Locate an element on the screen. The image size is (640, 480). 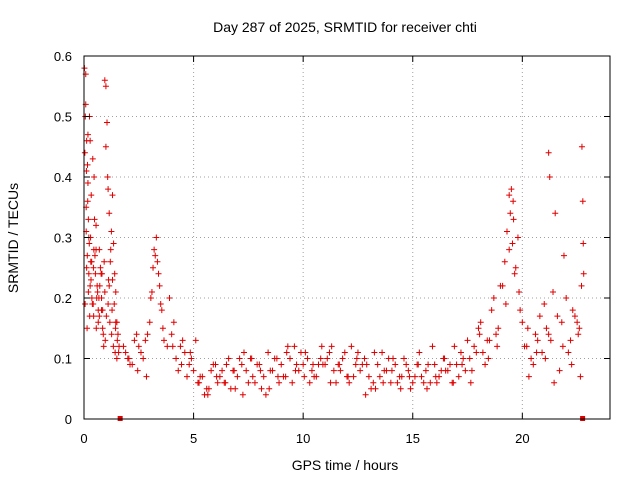
x-tick-label: 15 is located at coordinates (413, 438).